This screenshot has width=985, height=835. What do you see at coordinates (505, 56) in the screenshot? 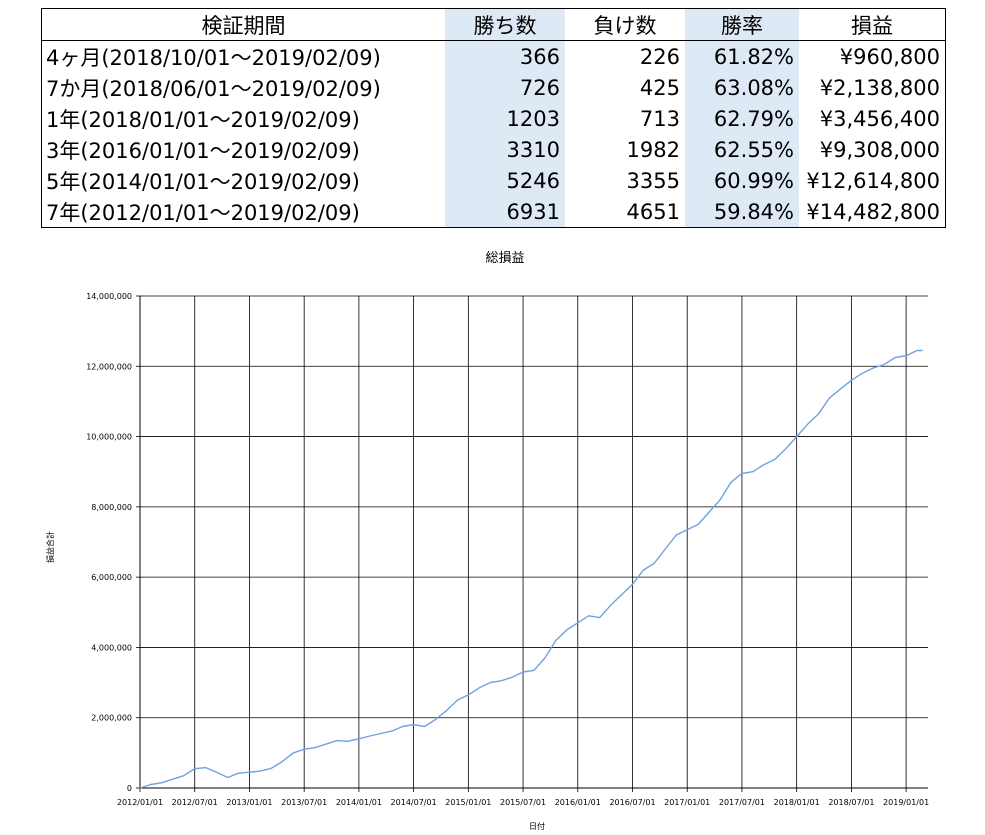
I see `cell-wins: 366` at bounding box center [505, 56].